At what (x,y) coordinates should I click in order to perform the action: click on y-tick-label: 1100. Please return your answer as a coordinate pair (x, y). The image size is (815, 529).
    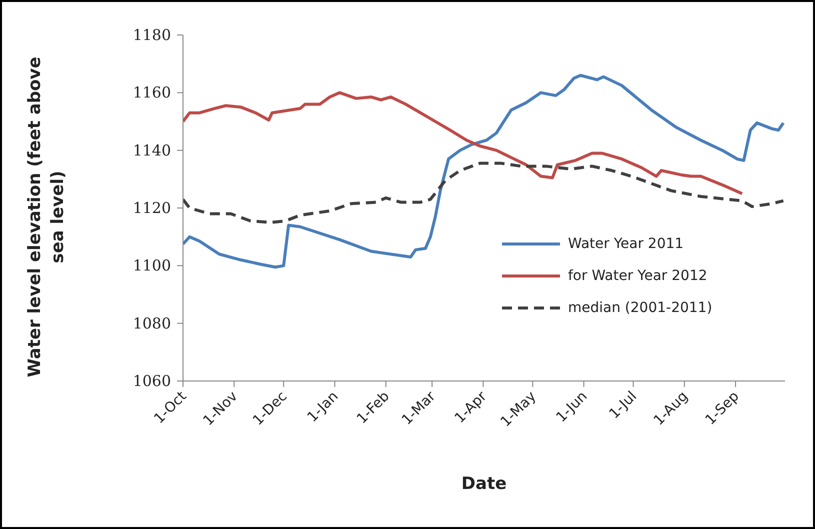
    Looking at the image, I should click on (151, 265).